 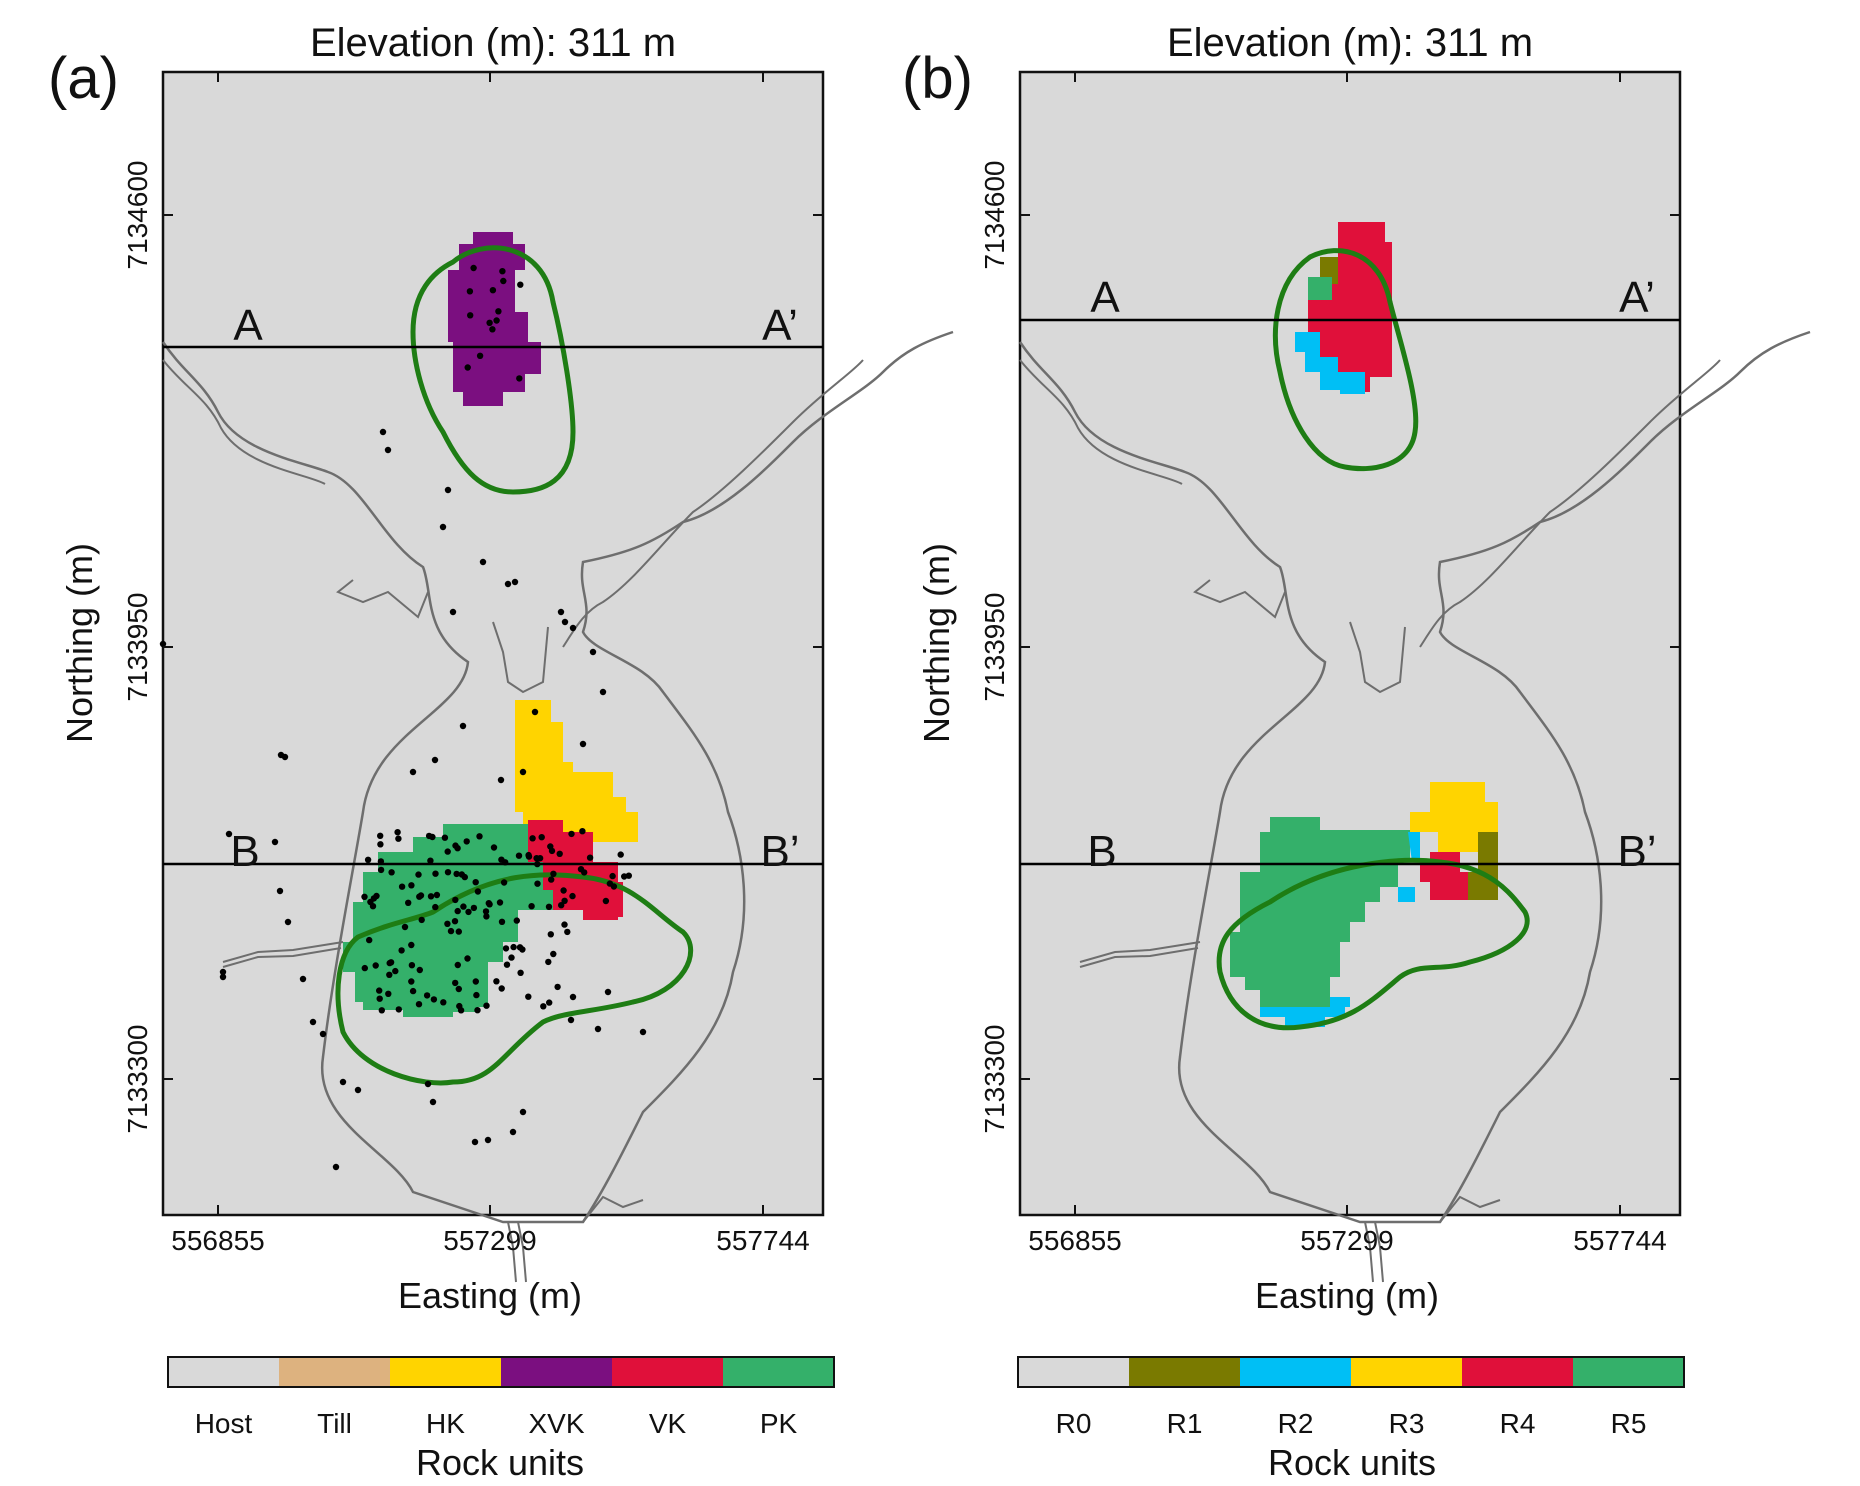 I want to click on legend-swatch-r5, so click(x=1628, y=1372).